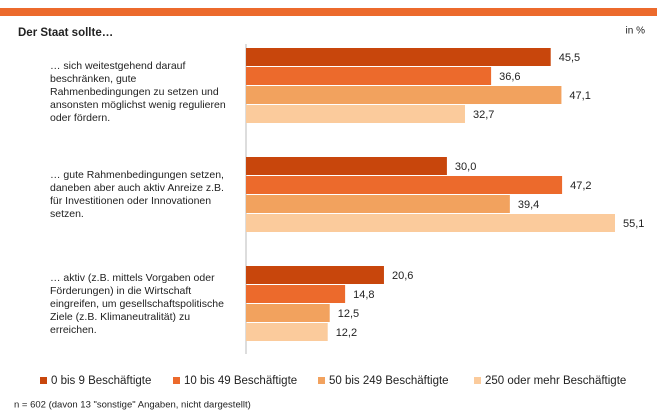 Image resolution: width=657 pixels, height=412 pixels. Describe the element at coordinates (555, 381) in the screenshot. I see `legend-label: 250 oder mehr Beschäftigte` at that location.